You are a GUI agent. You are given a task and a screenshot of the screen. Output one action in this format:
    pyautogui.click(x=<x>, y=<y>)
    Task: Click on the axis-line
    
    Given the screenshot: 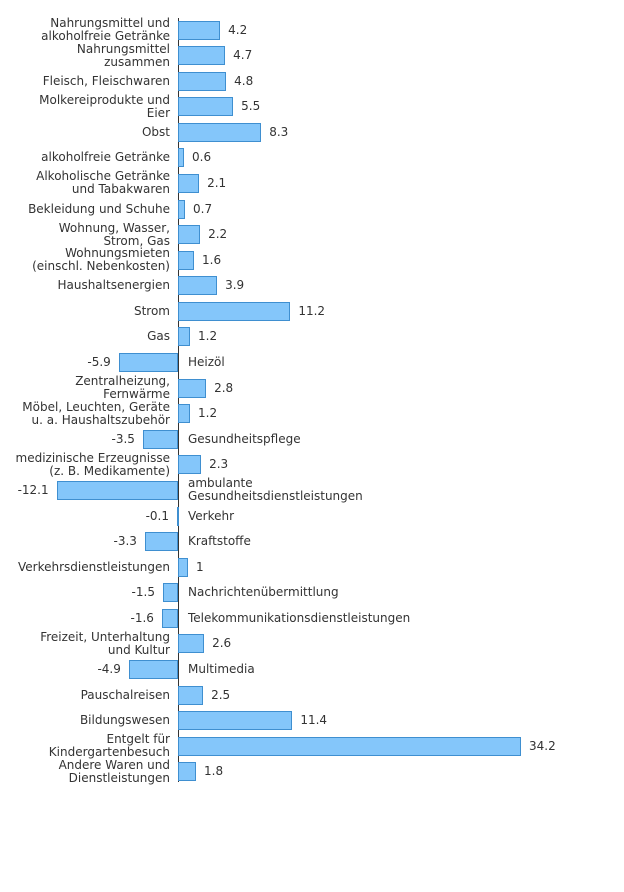 What is the action you would take?
    pyautogui.click(x=178, y=400)
    